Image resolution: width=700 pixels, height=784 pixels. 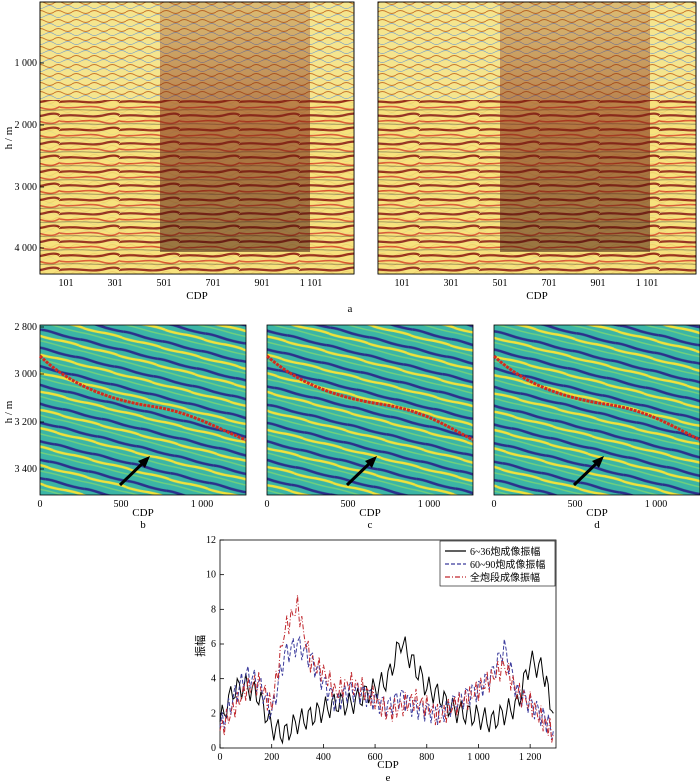 What do you see at coordinates (26, 469) in the screenshot?
I see `panel-bcd-ytick-label: 3 400` at bounding box center [26, 469].